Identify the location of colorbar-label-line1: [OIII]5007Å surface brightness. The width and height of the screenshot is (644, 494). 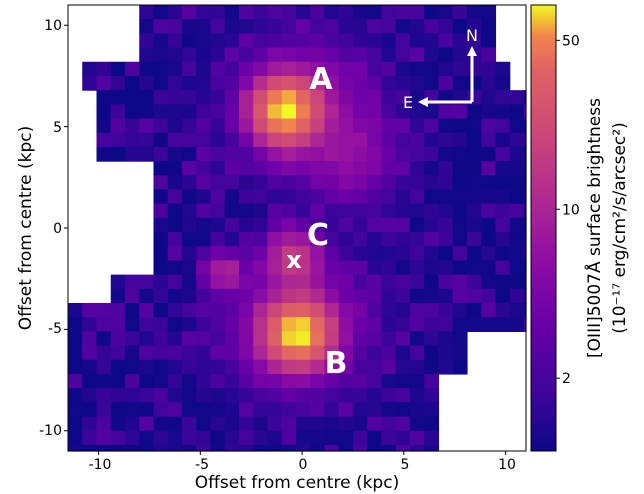
(594, 228).